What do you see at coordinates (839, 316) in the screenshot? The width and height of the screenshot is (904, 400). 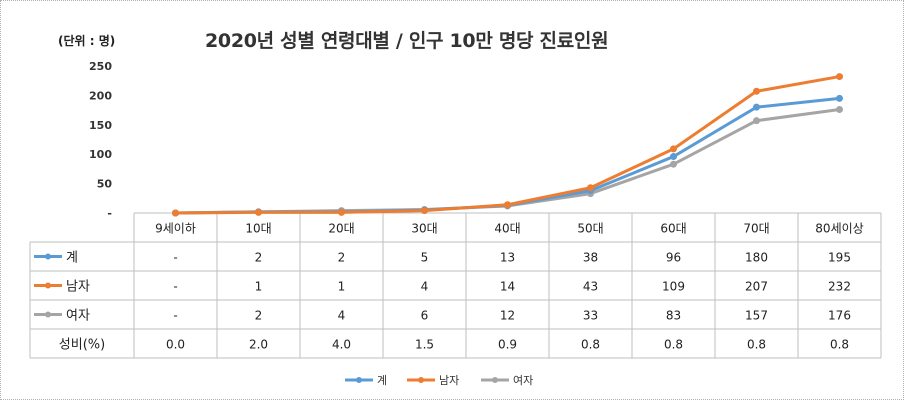 I see `data-cell: 176` at bounding box center [839, 316].